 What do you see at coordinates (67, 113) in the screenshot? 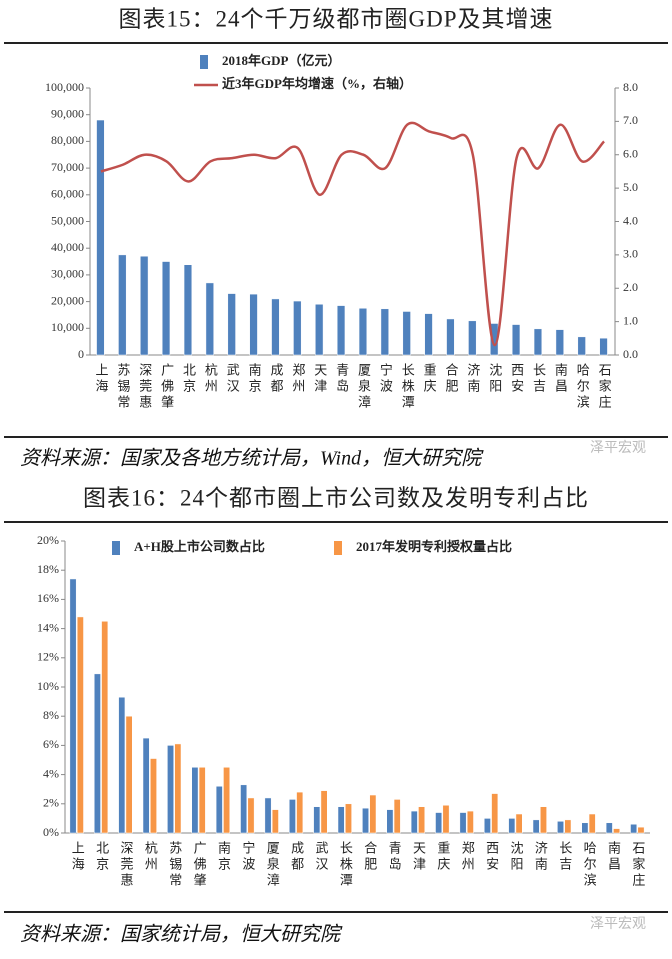
I see `y-tick-label: 90,000` at bounding box center [67, 113].